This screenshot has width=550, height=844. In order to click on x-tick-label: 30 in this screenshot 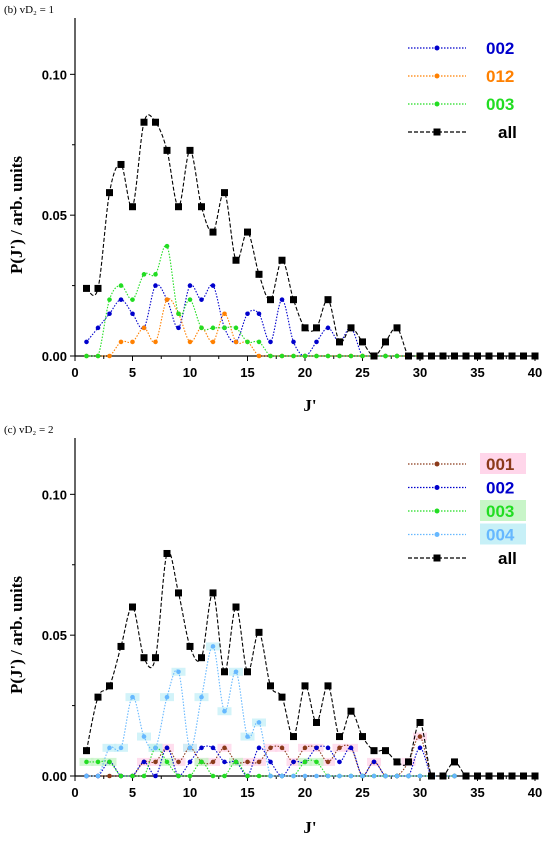, I will do `click(420, 792)`.